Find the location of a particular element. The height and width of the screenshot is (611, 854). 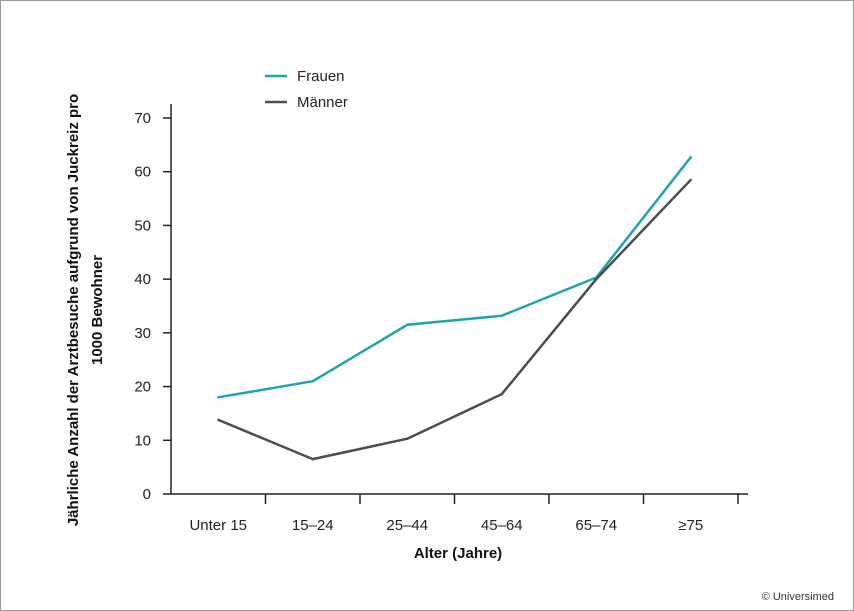

x-tick-label: 45–64 is located at coordinates (502, 525).